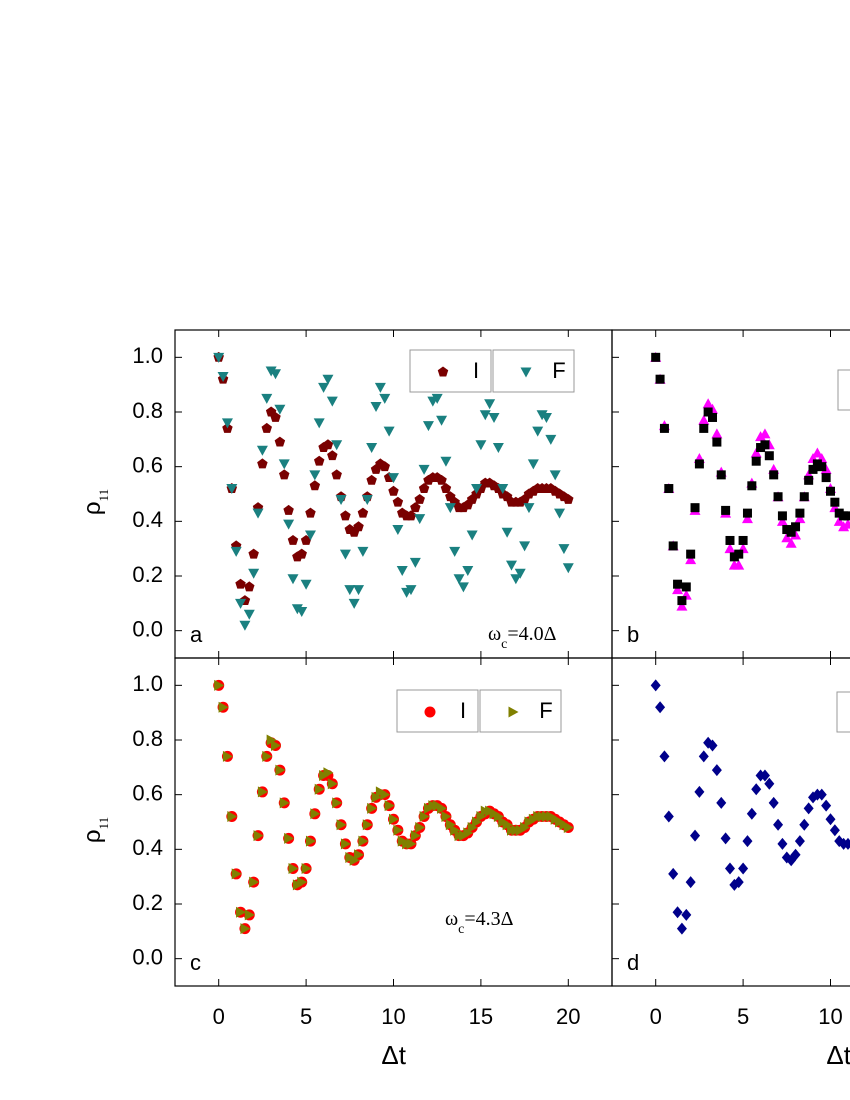 The height and width of the screenshot is (1100, 850). I want to click on y-tick-label: 0.0, so click(147, 628).